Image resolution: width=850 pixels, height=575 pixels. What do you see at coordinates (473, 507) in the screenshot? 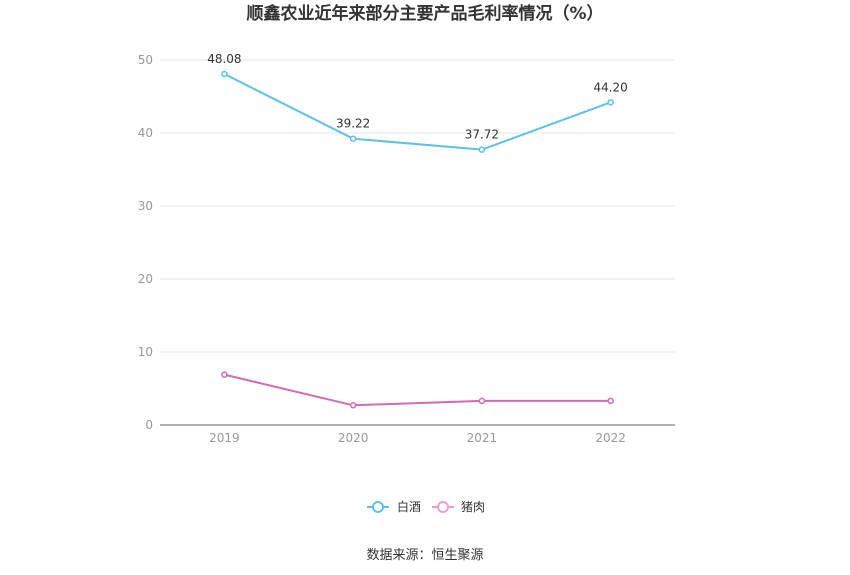
I see `legend-label-zhurou: 猪肉` at bounding box center [473, 507].